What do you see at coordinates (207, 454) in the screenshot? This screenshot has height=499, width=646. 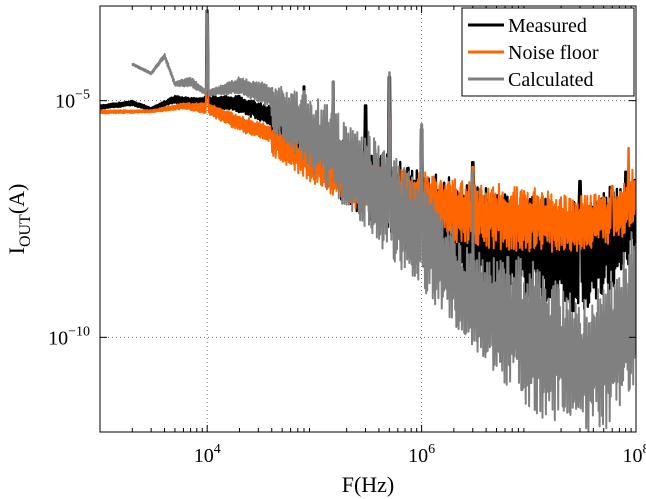 I see `x-tick-label: 10⁴` at bounding box center [207, 454].